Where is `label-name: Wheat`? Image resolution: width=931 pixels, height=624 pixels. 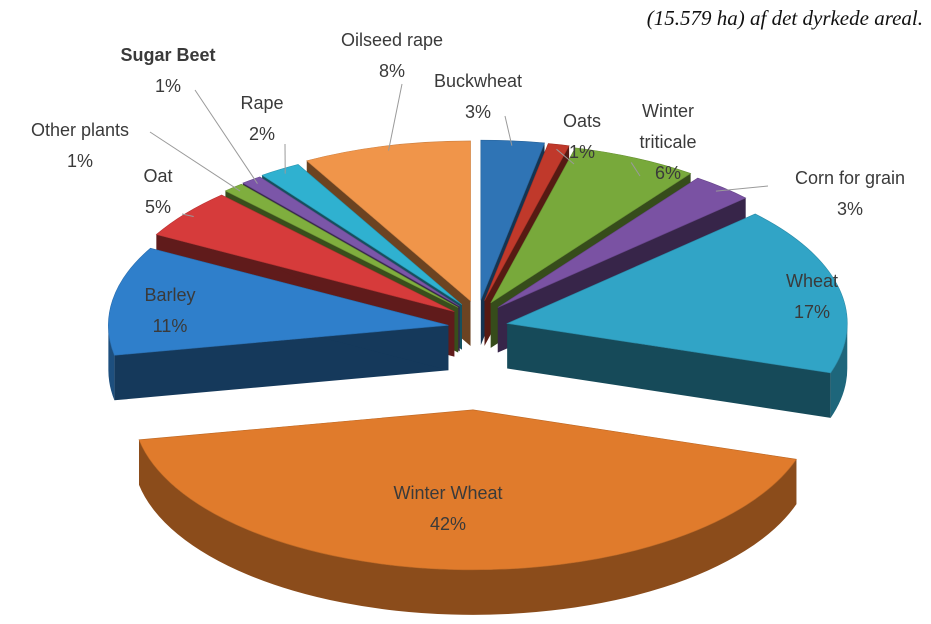 label-name: Wheat is located at coordinates (812, 281).